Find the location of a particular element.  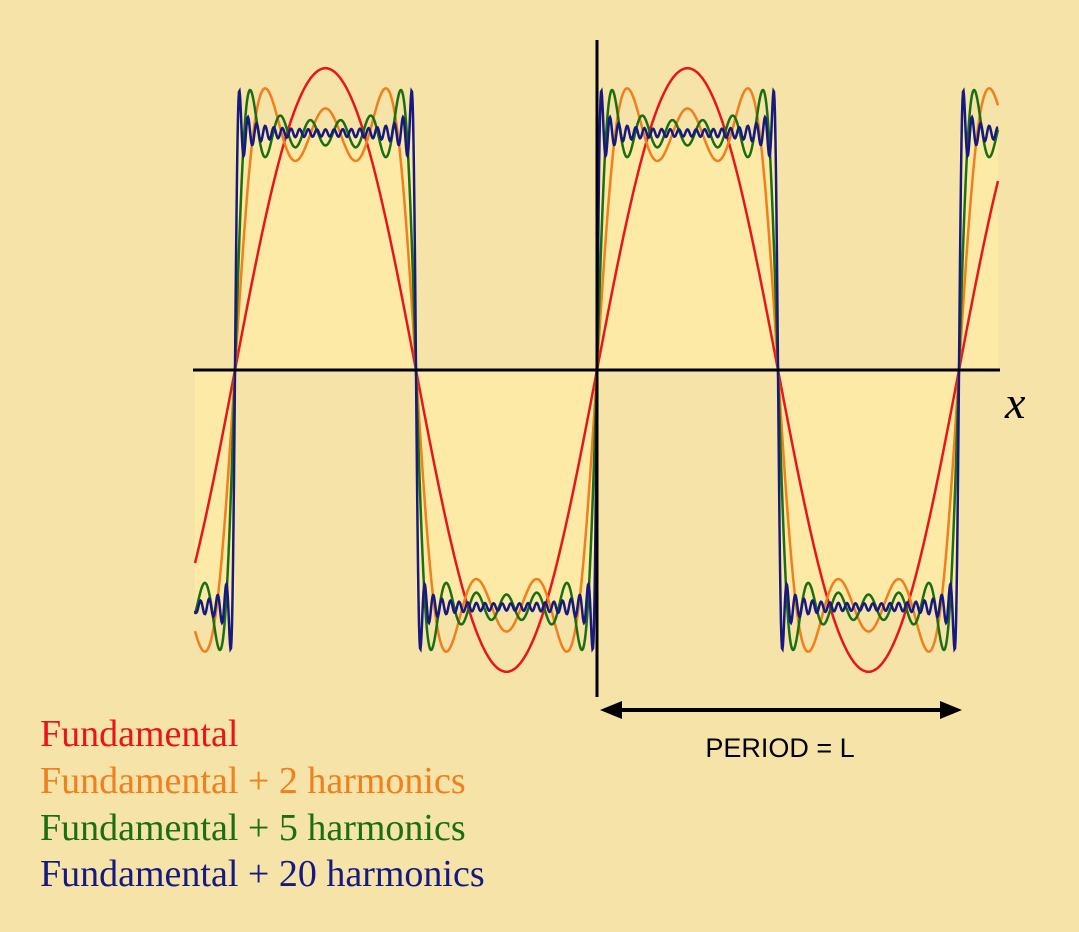

legend-entry: Fundamental + 20 harmonics is located at coordinates (262, 874).